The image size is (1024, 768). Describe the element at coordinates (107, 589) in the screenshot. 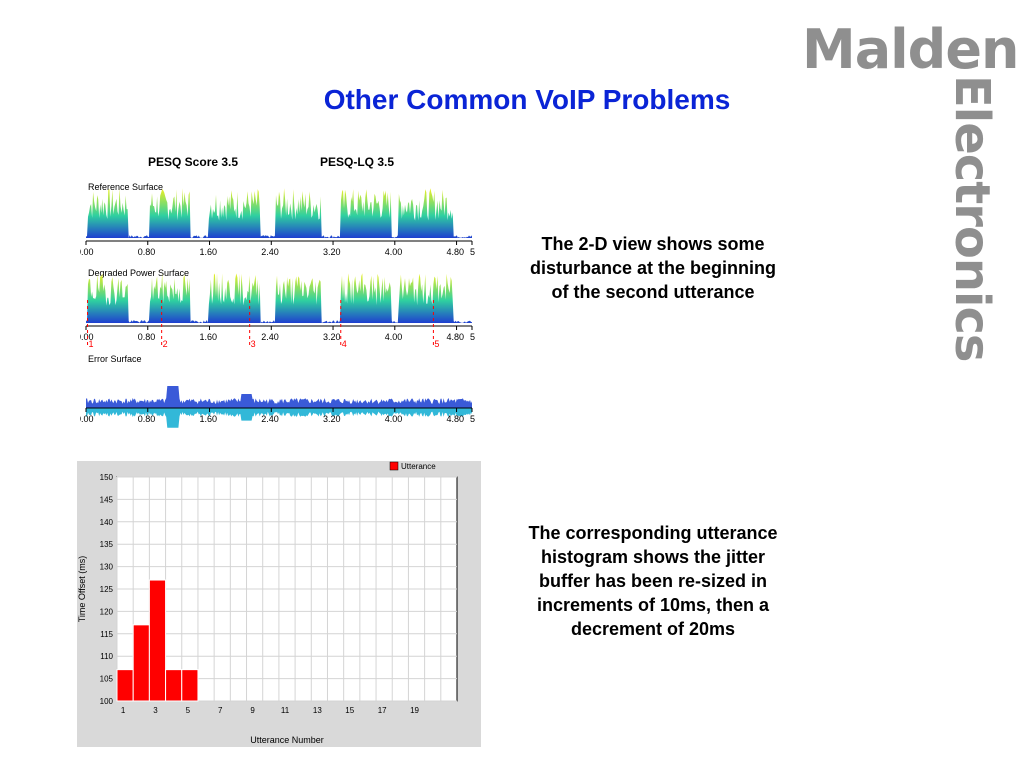

I see `y-tick-label: 125` at that location.